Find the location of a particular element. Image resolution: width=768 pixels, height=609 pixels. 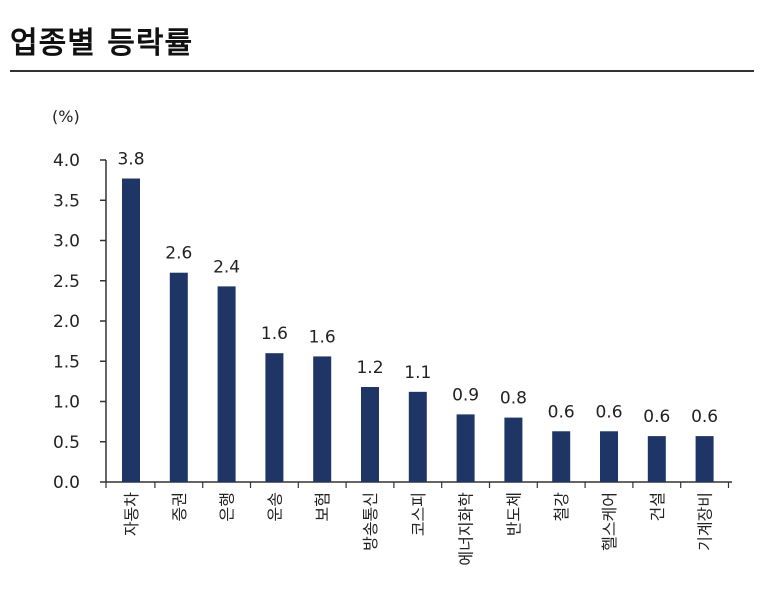

y-tick-label: 2.0 is located at coordinates (66, 322).